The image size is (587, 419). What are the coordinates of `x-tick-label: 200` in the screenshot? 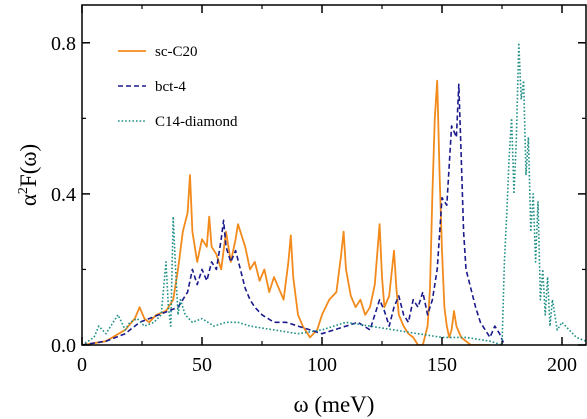 It's located at (562, 365).